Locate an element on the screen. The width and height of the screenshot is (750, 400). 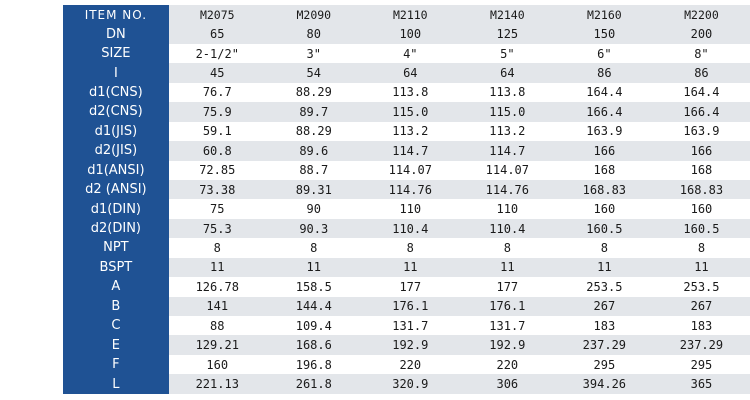
table-cell: 59.1 is located at coordinates (217, 131).